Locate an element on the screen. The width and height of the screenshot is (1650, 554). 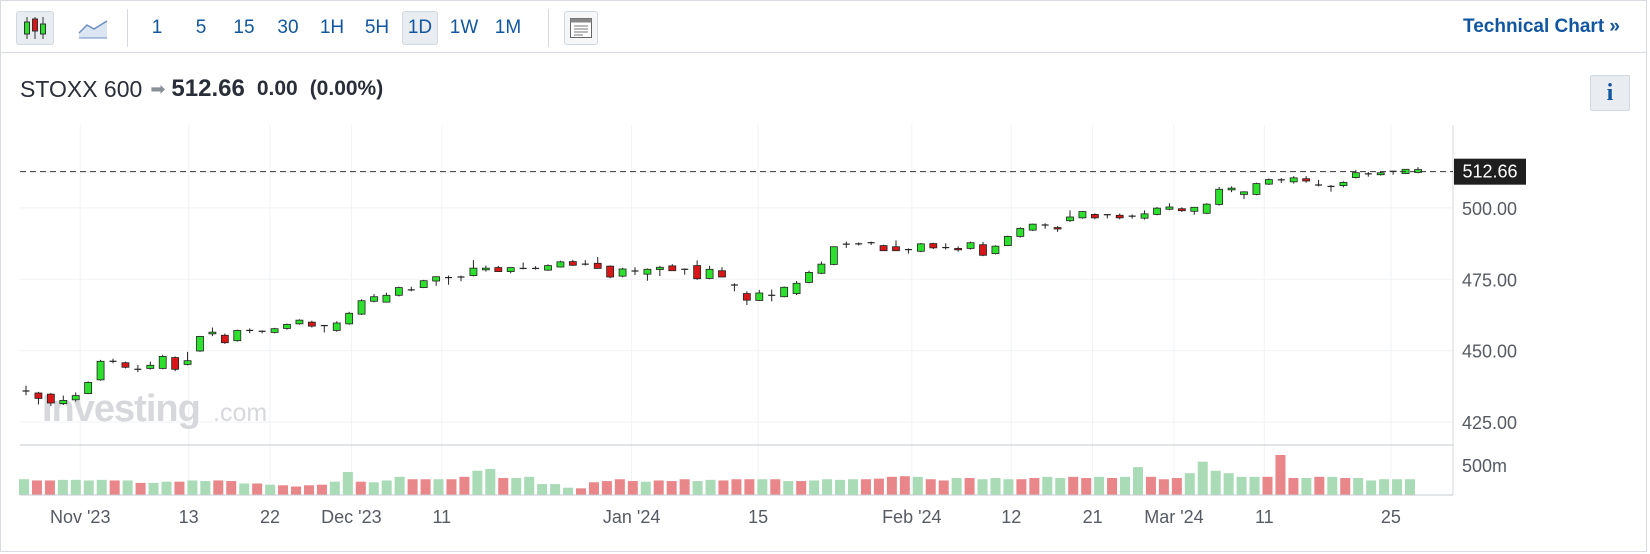
candlestick-icon is located at coordinates (35, 28).